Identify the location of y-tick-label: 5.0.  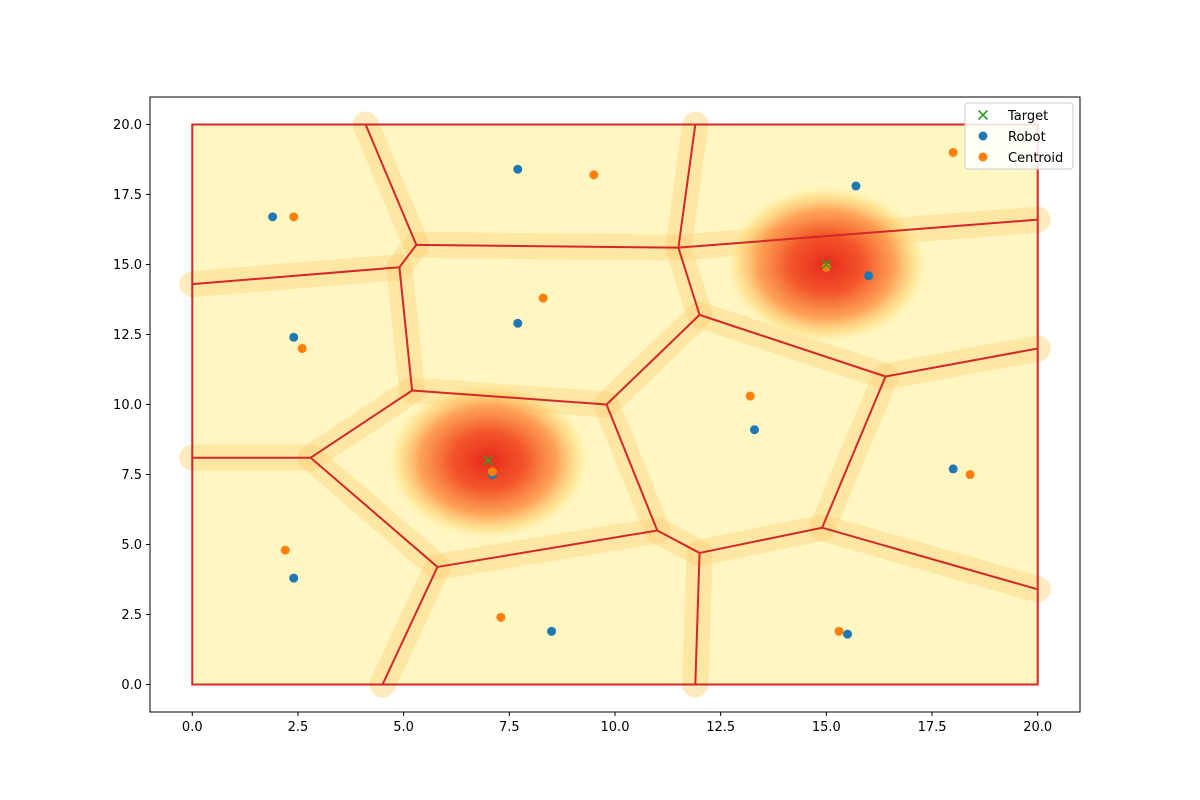
(131, 545).